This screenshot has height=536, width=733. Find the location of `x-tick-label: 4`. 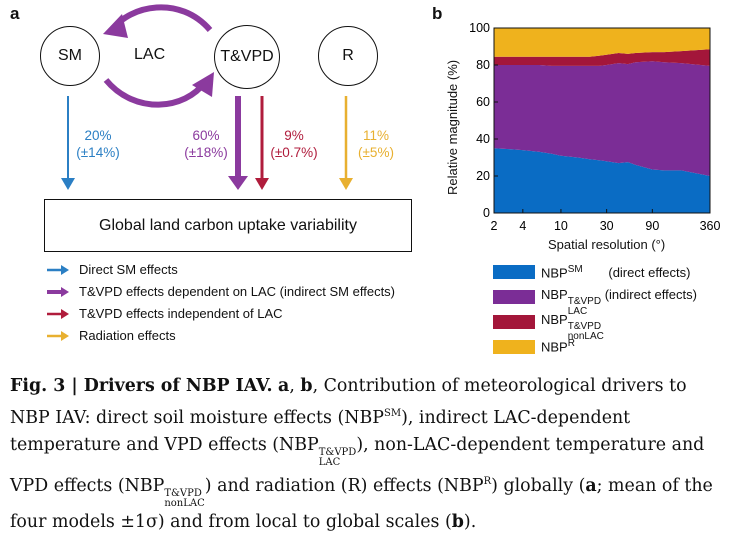

x-tick-label: 4 is located at coordinates (522, 226).